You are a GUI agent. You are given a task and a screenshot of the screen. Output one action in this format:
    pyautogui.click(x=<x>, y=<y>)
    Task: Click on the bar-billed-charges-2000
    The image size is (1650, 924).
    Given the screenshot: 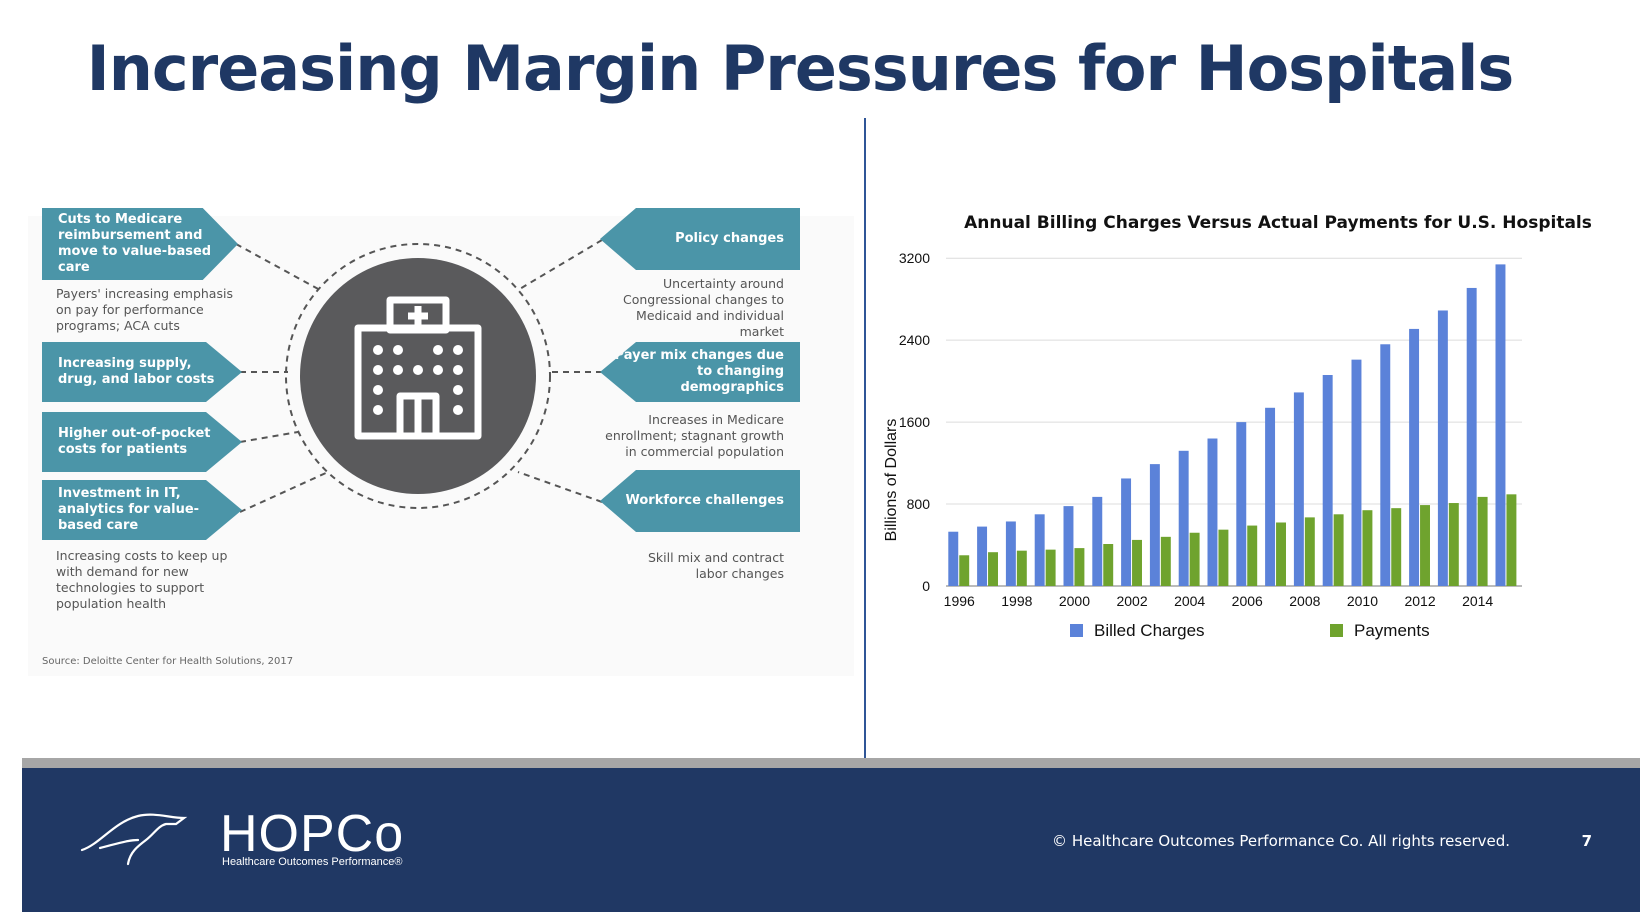 What is the action you would take?
    pyautogui.click(x=1068, y=546)
    